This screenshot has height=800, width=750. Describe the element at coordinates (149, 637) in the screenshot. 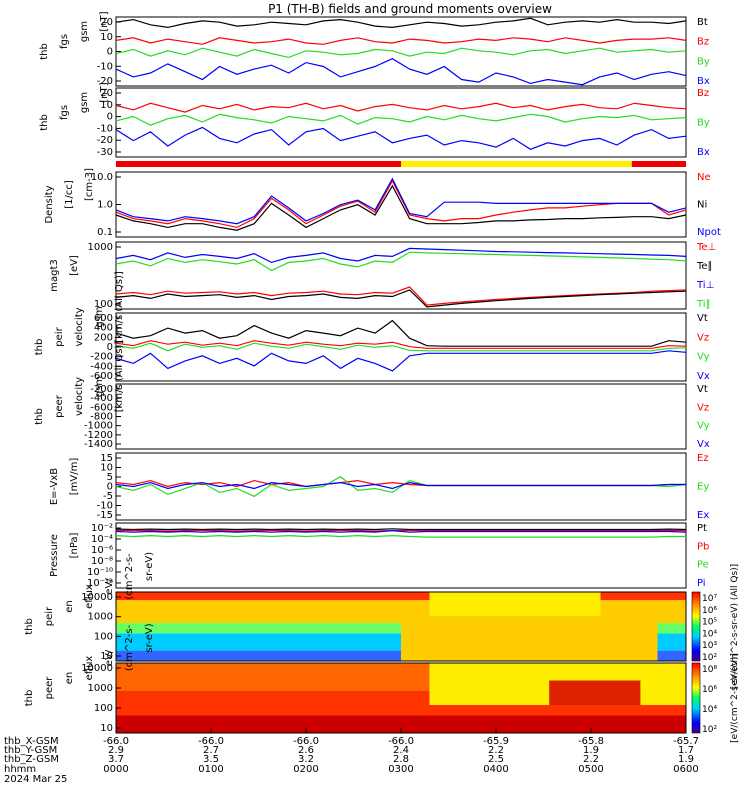

I see `y-axis-label-line: sr-eV)` at that location.